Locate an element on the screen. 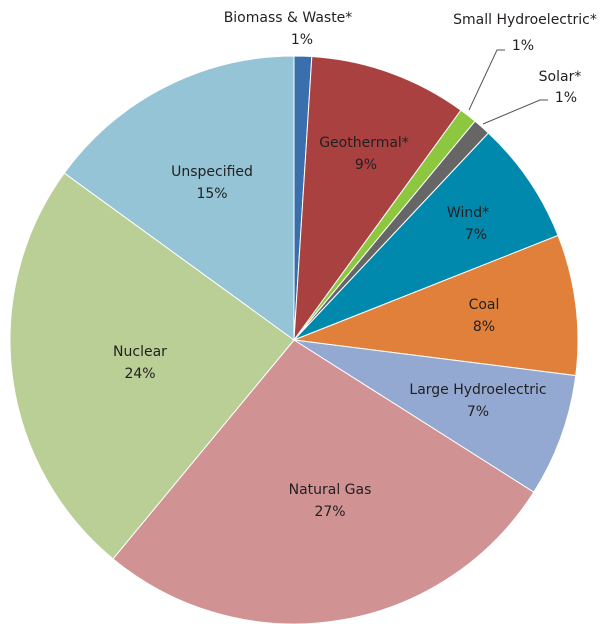  slice-label: Biomass & Waste* is located at coordinates (288, 18).